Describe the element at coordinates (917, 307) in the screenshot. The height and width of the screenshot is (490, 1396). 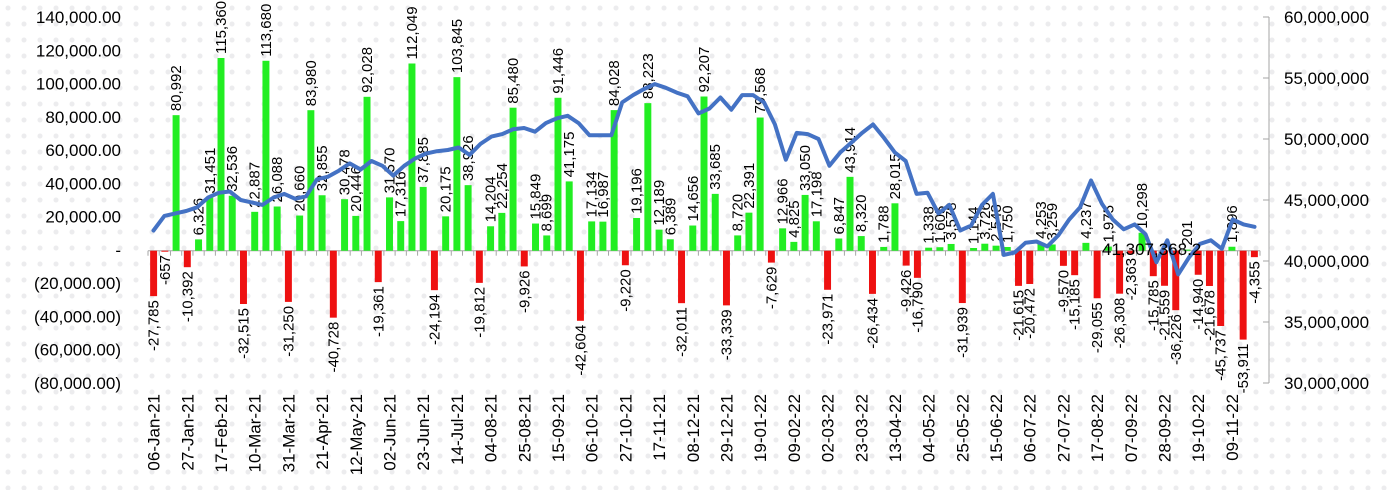
I see `bar-data-label: -16,790` at that location.